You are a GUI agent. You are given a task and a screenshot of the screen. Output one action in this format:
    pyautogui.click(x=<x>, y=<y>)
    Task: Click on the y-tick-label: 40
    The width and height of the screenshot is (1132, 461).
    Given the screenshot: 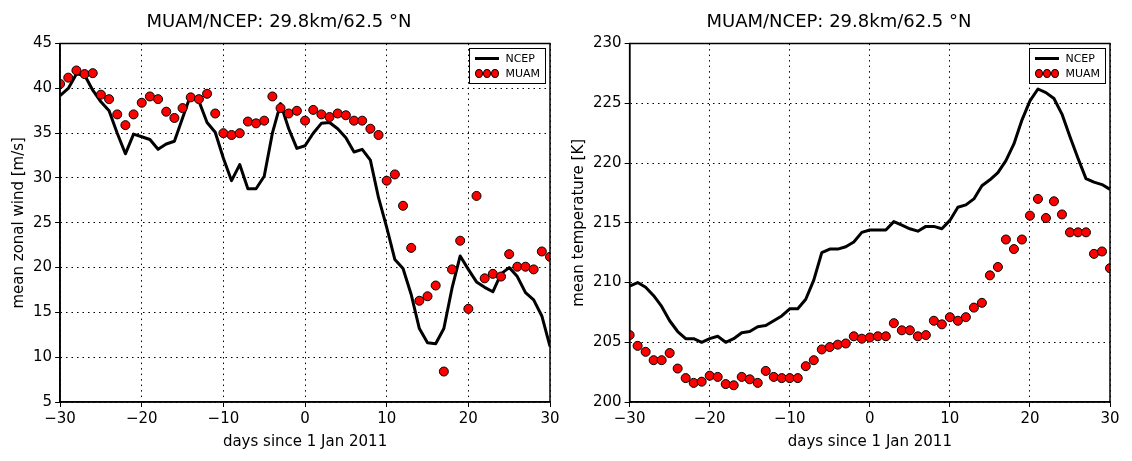 What is the action you would take?
    pyautogui.click(x=42, y=87)
    